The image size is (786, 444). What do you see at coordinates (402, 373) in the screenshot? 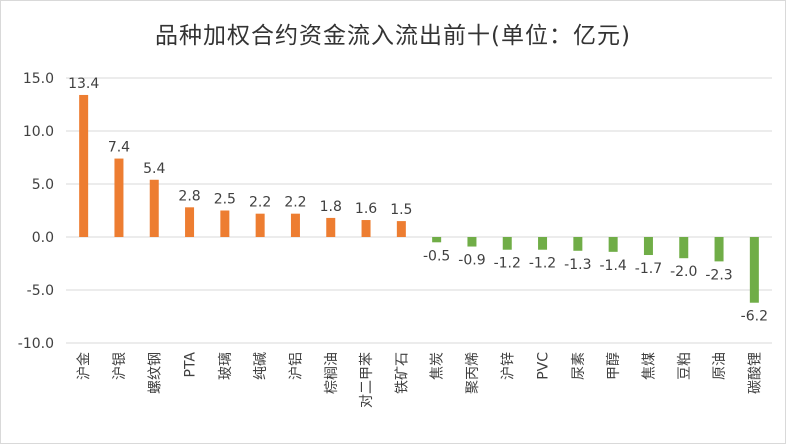
I see `category-label: 铁矿石` at bounding box center [402, 373].